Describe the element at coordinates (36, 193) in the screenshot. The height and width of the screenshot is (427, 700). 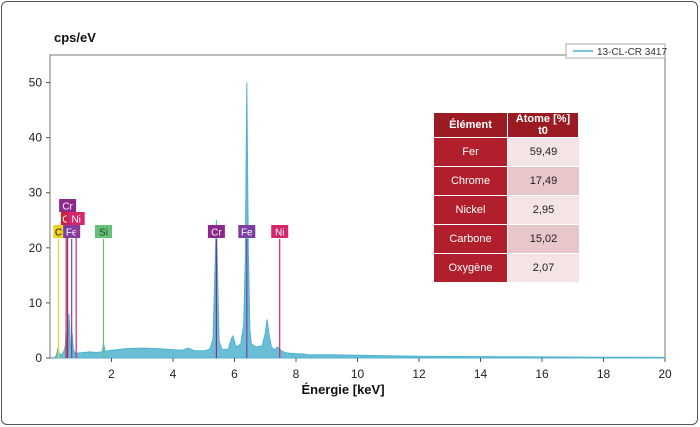
I see `y-tick-label: 30` at that location.